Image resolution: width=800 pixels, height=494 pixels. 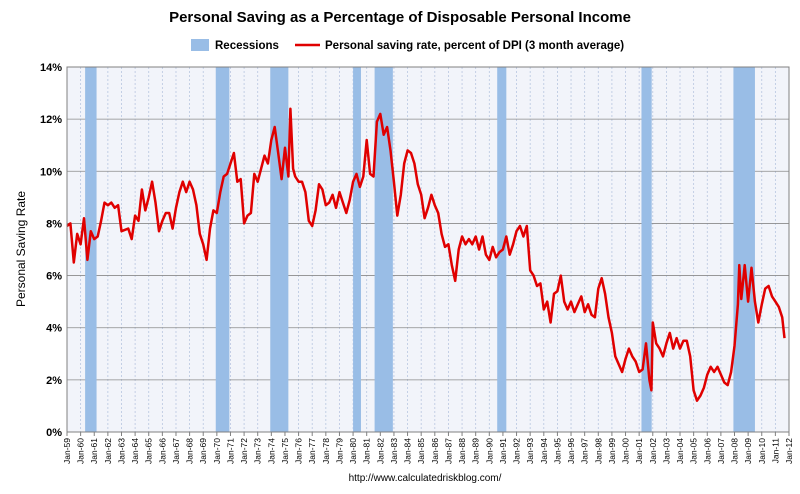 What do you see at coordinates (557, 451) in the screenshot?
I see `x-tick-label: Jan-95` at bounding box center [557, 451].